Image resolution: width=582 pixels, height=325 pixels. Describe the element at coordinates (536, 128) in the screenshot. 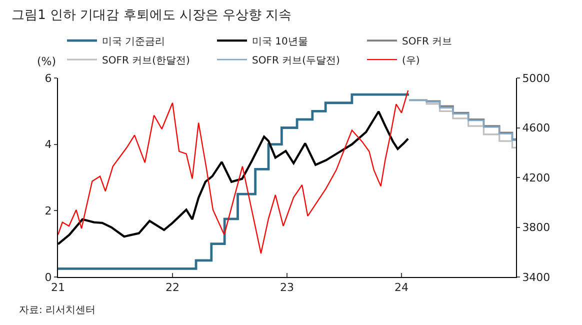

I see `y2-tick-label: 4600` at that location.